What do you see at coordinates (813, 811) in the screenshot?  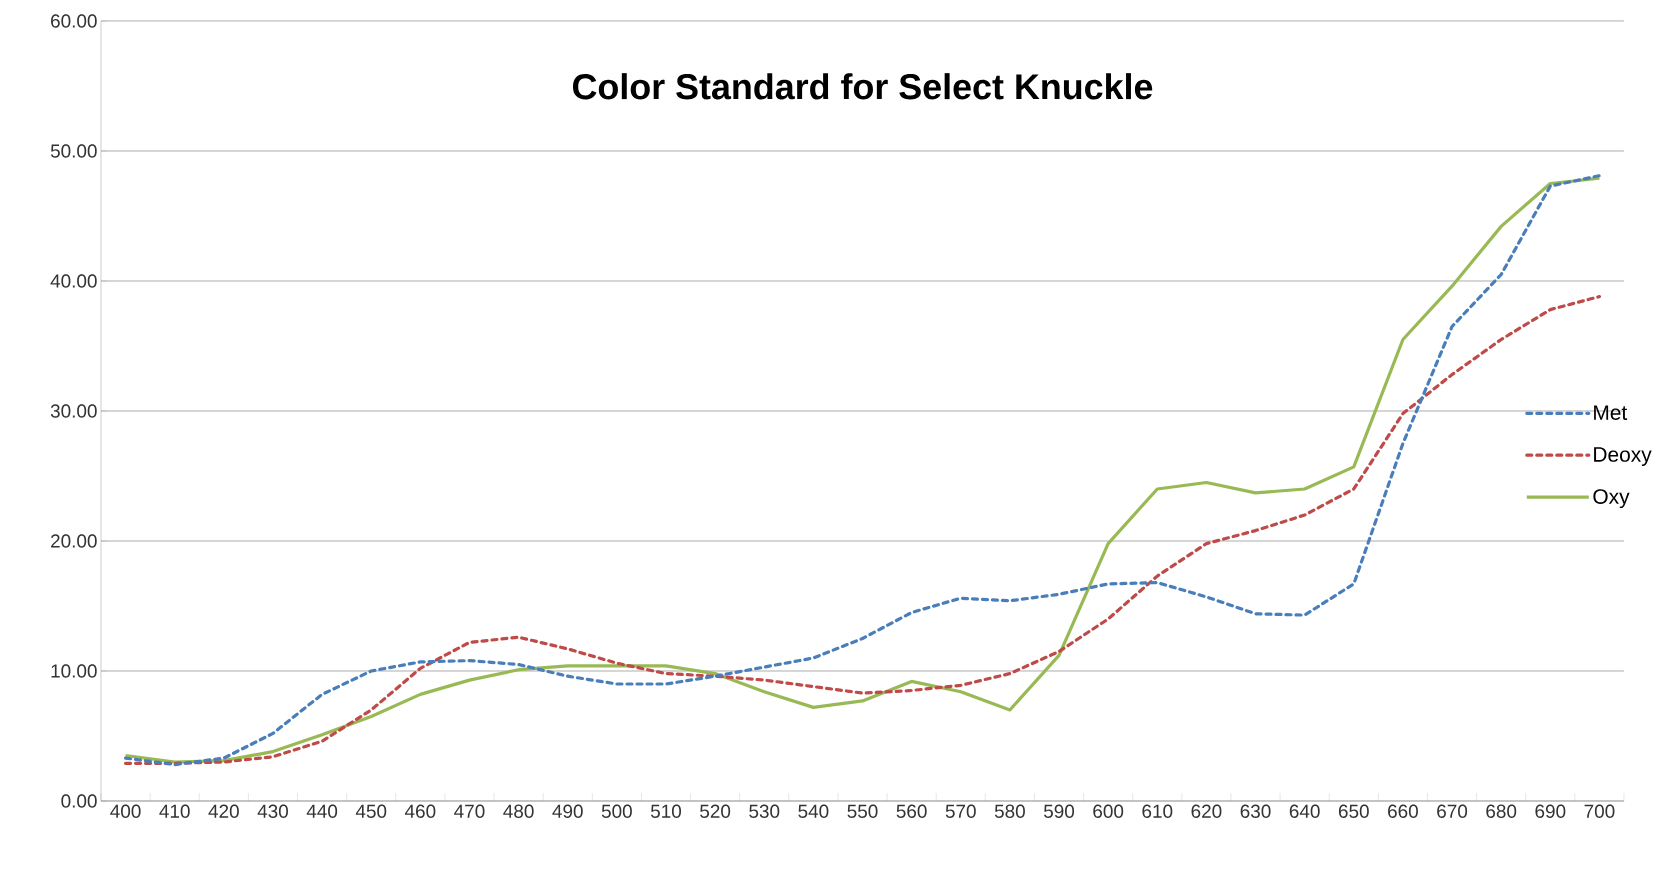 I see `x-tick-label: 540` at bounding box center [813, 811].